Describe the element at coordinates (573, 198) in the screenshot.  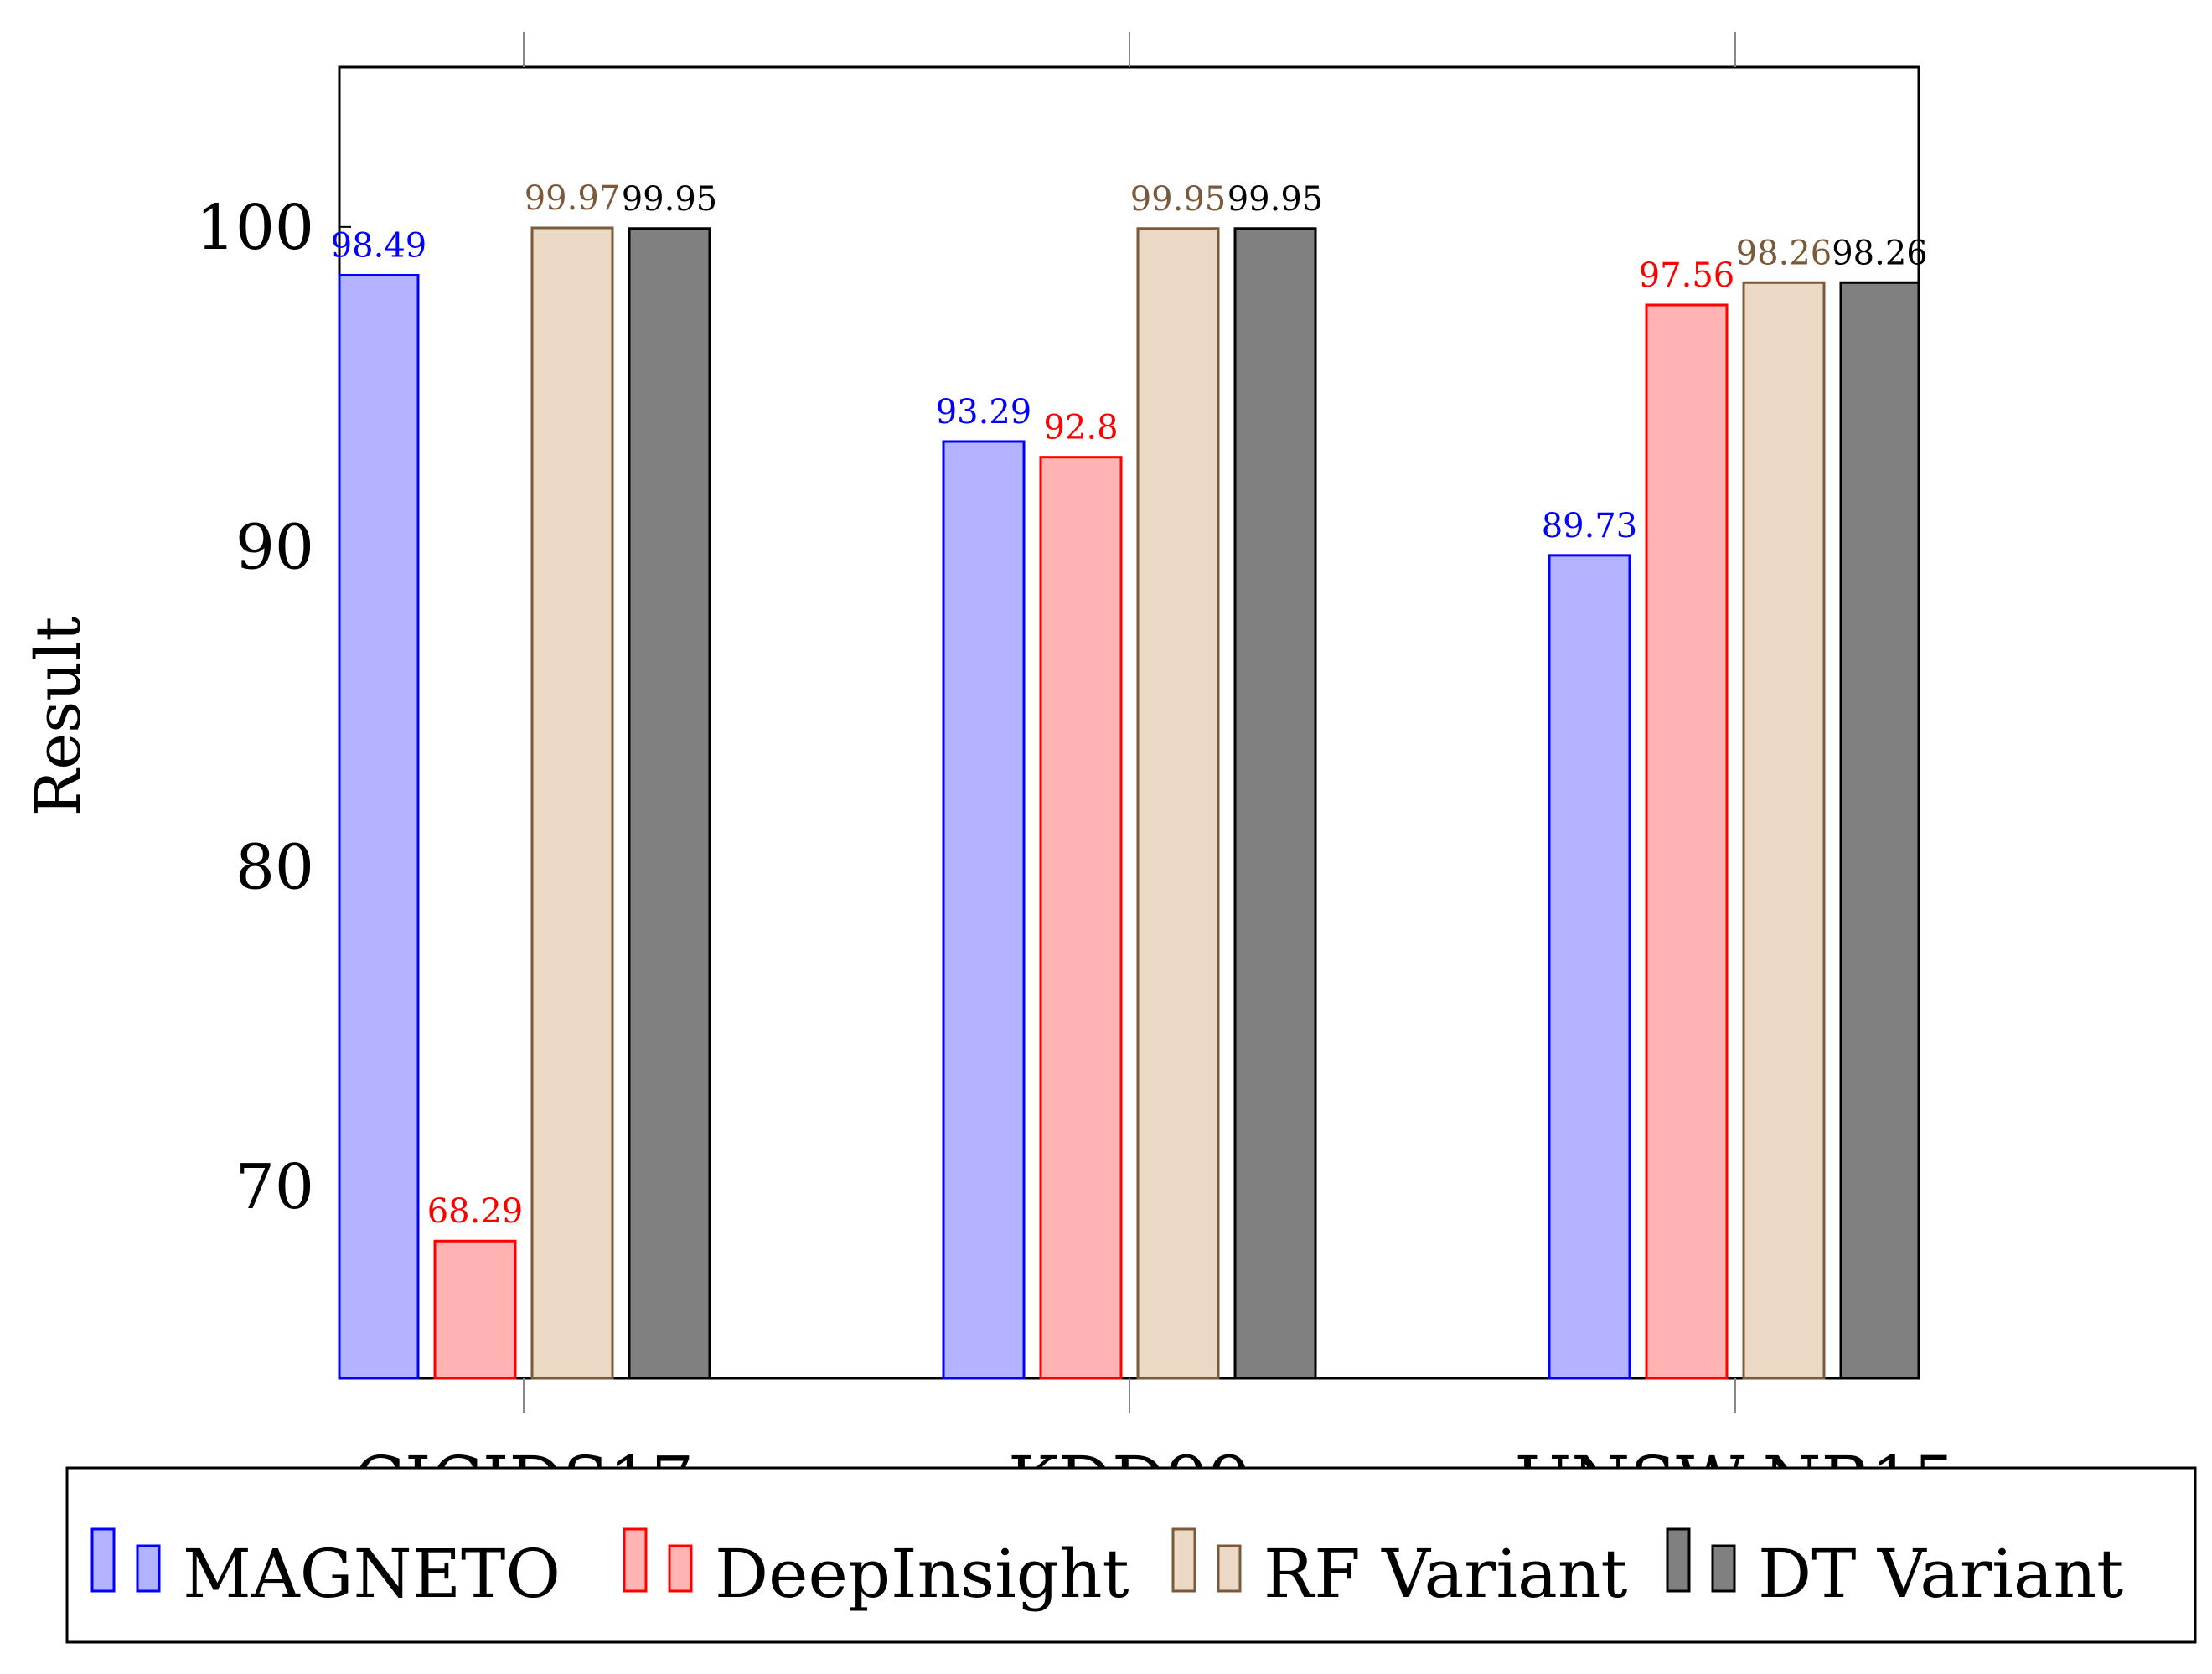
I see `data-label: 99.97` at that location.